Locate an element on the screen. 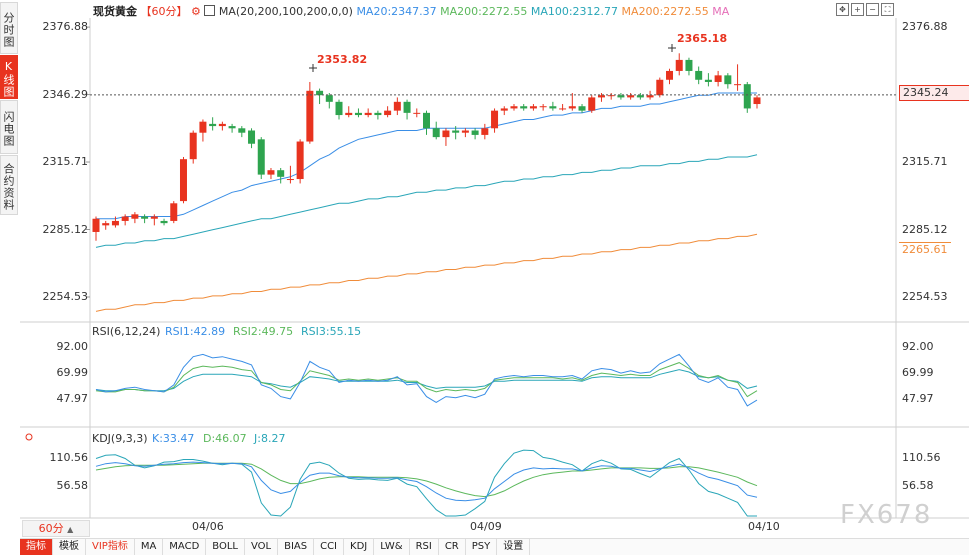 The width and height of the screenshot is (969, 555). side-tab-0: 分时图 is located at coordinates (9, 28).